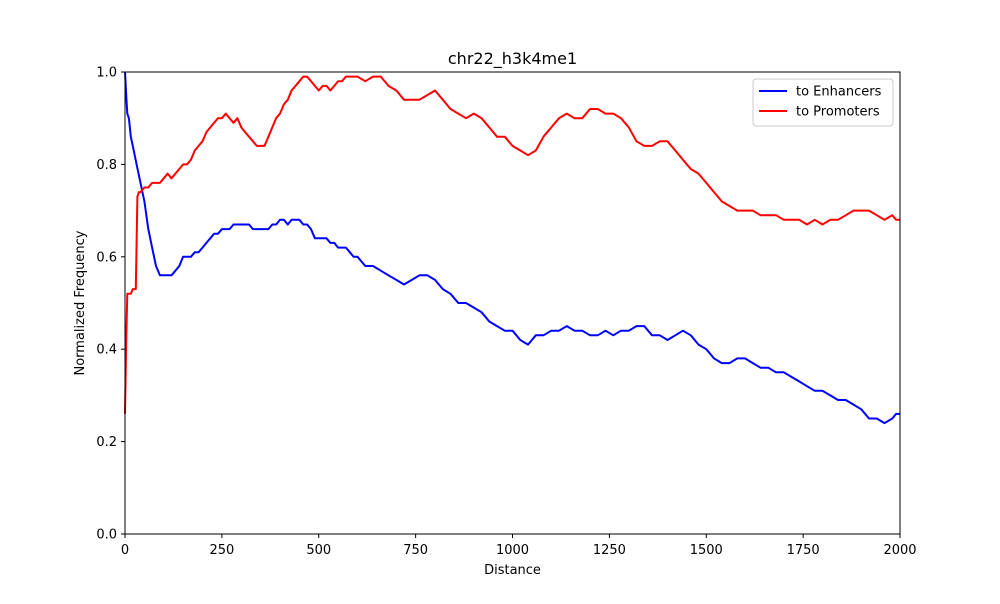 Image resolution: width=1000 pixels, height=604 pixels. What do you see at coordinates (415, 550) in the screenshot?
I see `x-tick-label: 750` at bounding box center [415, 550].